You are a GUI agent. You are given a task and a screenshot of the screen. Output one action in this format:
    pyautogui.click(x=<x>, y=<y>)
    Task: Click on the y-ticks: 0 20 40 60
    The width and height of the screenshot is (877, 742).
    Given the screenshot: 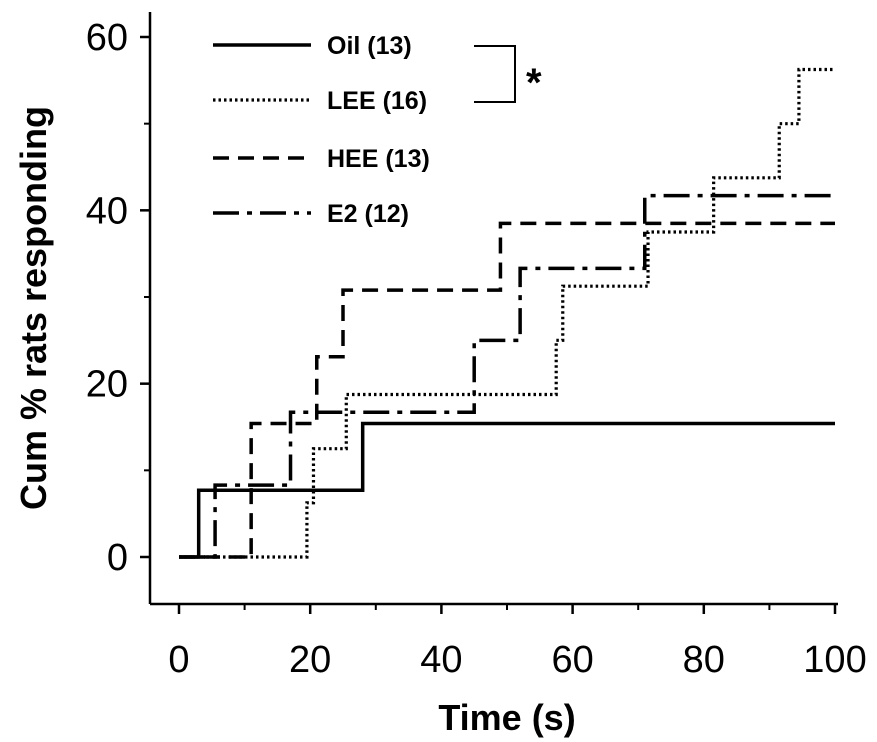 What is the action you would take?
    pyautogui.click(x=118, y=298)
    